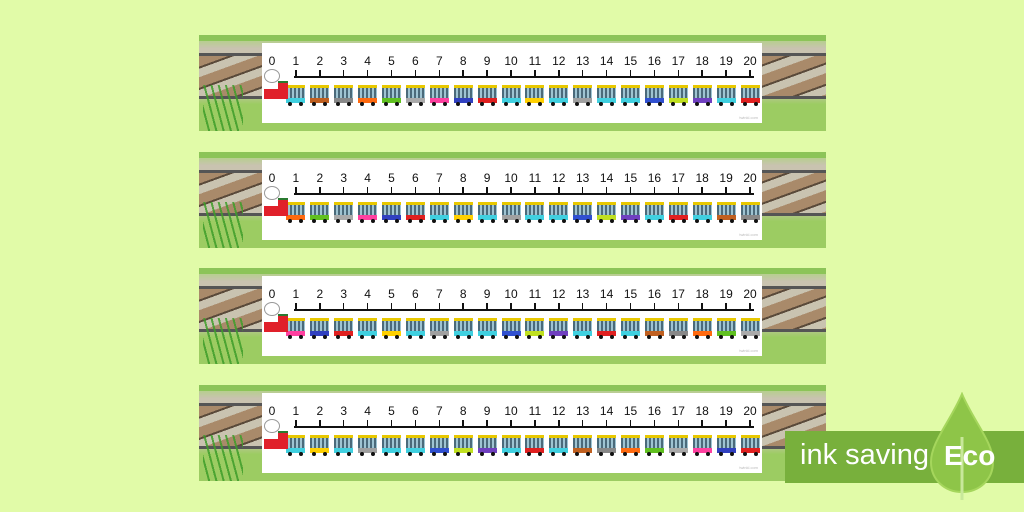  What do you see at coordinates (970, 455) in the screenshot?
I see `eco-label: Eco` at bounding box center [970, 455].